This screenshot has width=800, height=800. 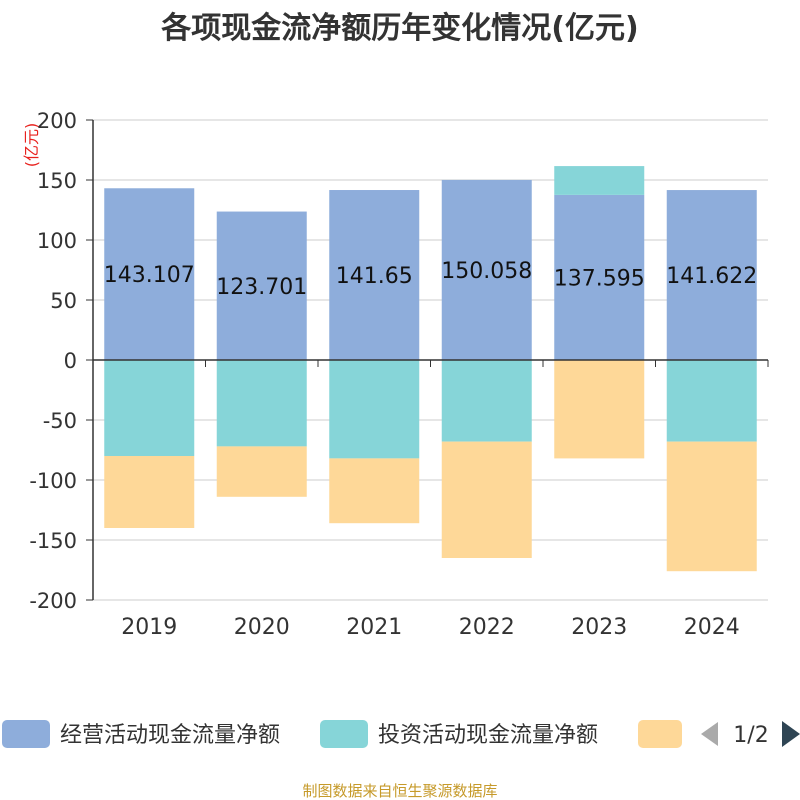 I want to click on bar-series0-2019, so click(x=149, y=274).